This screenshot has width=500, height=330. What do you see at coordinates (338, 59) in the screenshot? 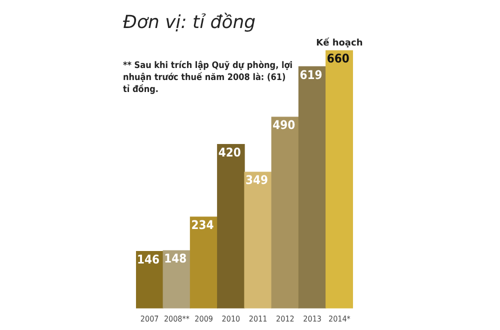
I see `data-label: 660` at bounding box center [338, 59].